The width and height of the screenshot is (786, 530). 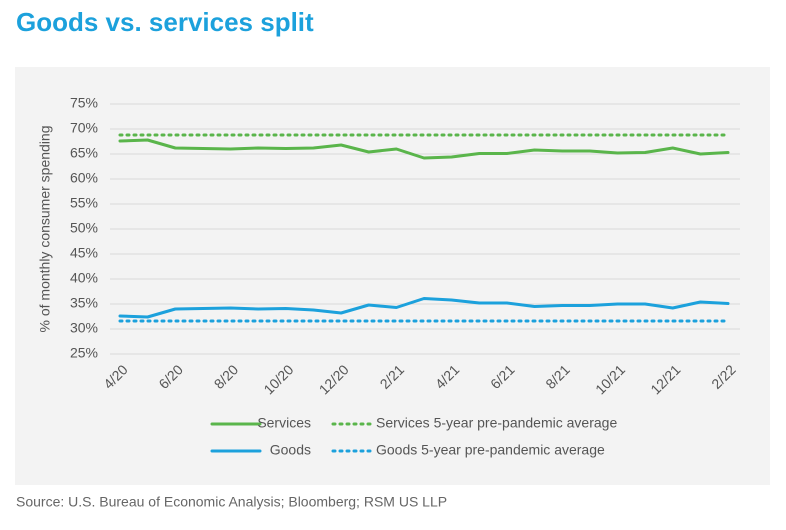 I want to click on legend-label: Goods 5-year pre-pandemic average, so click(x=490, y=450).